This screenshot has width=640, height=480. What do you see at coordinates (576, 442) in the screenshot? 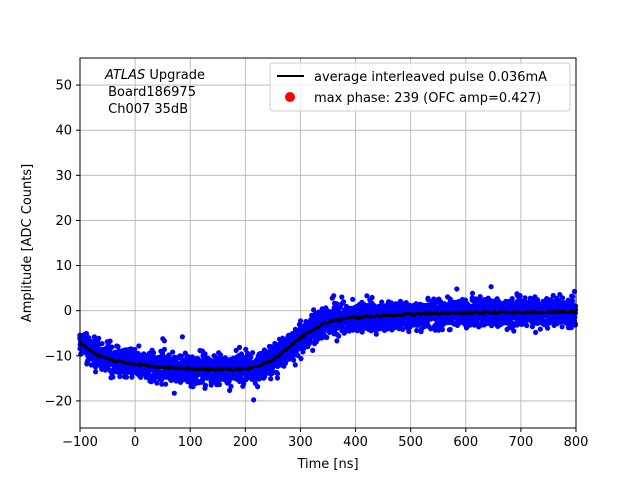
I see `x-tick-label: 800` at bounding box center [576, 442].